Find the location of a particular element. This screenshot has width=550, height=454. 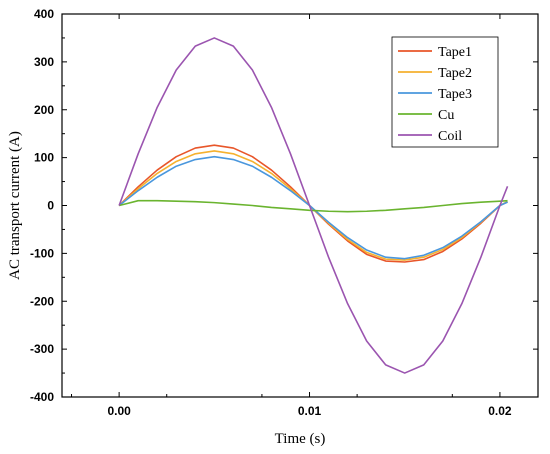

legend-label: Cu is located at coordinates (446, 115).